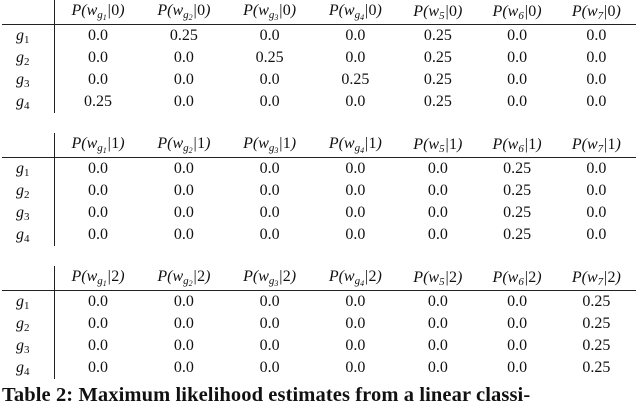 The image size is (640, 411). I want to click on subsubscript: 4, so click(362, 150).